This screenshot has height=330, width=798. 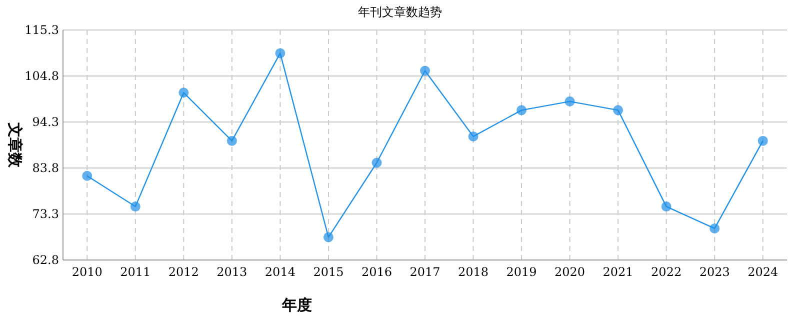 I want to click on x-tick-label: 2012, so click(x=183, y=272).